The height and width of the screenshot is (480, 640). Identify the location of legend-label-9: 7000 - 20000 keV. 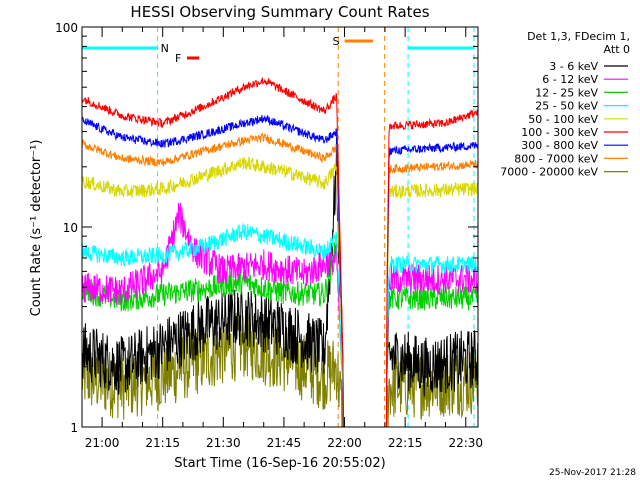
(549, 172).